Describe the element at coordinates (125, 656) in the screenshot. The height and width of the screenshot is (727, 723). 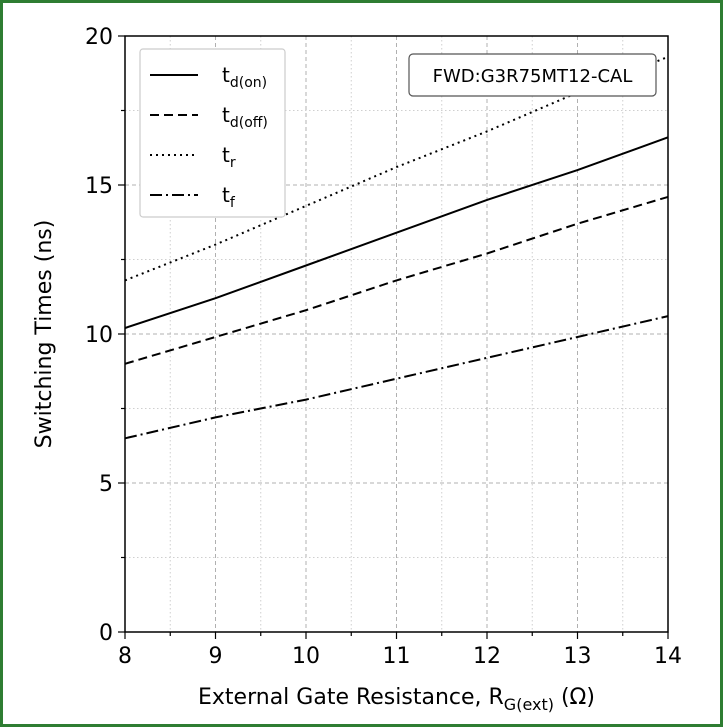
I see `x-tick-label: 8` at that location.